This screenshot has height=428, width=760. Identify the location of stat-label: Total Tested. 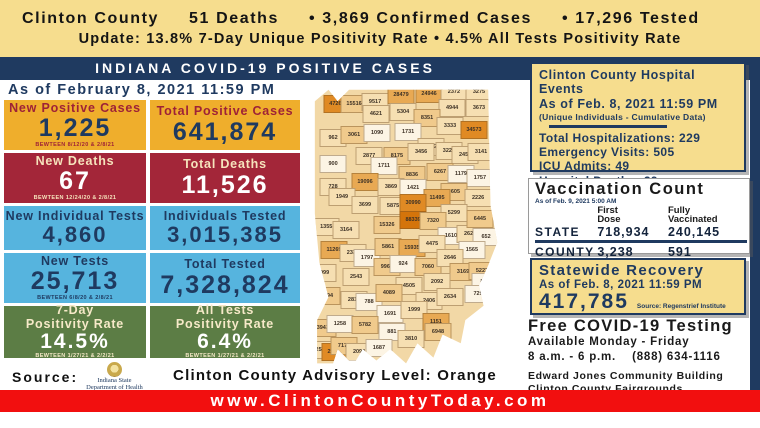
(225, 264).